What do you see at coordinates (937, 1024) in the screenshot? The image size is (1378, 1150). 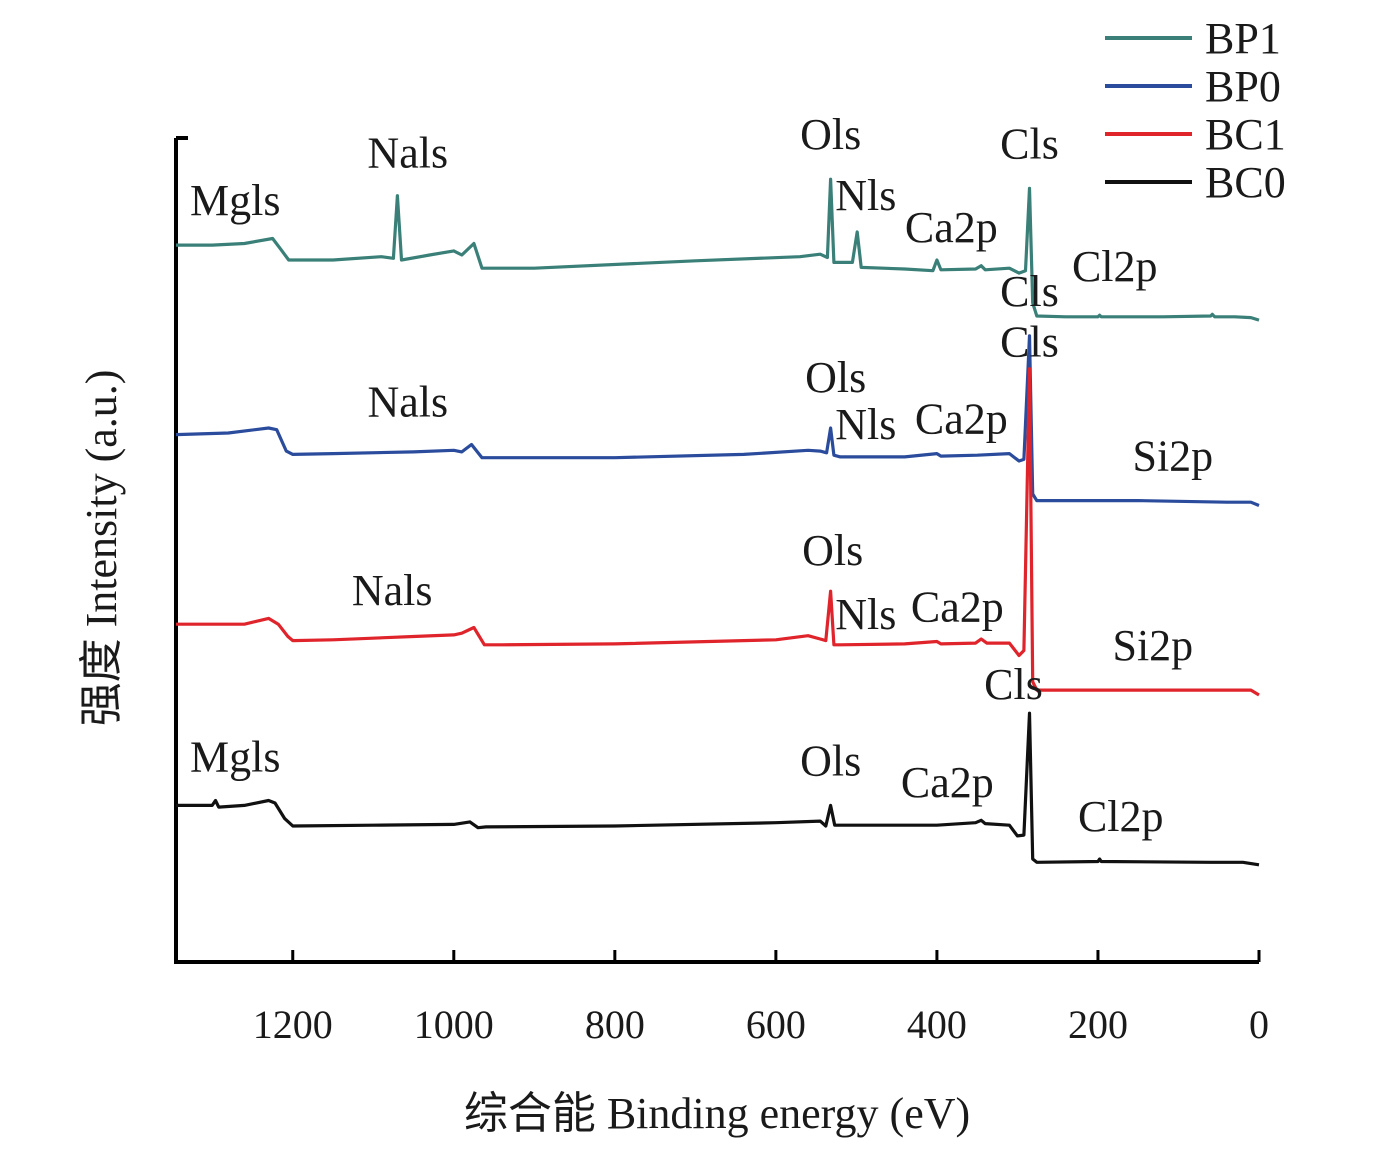 I see `x-tick-label: 400` at bounding box center [937, 1024].